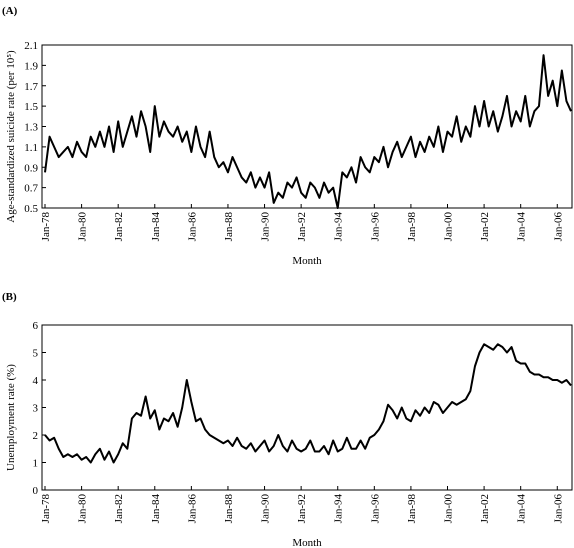  What do you see at coordinates (31, 128) in the screenshot?
I see `y-tick-label: 1.3` at bounding box center [31, 128].